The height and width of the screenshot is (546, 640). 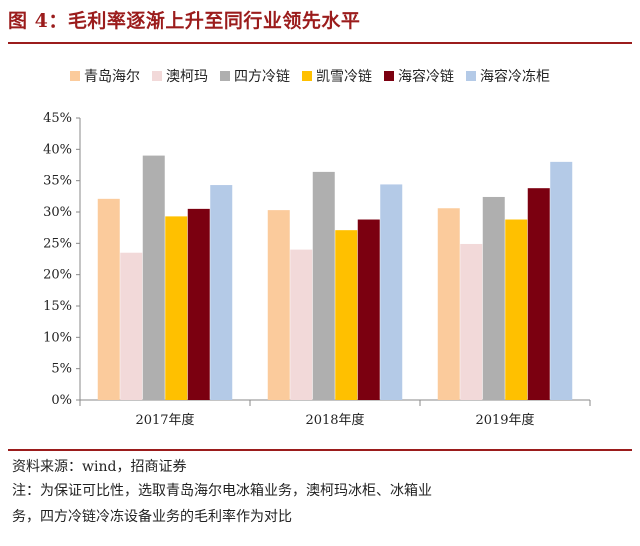 What do you see at coordinates (62, 259) in the screenshot?
I see `y-axis: 0% 5% 10% 15% 20% 25% 30% 35% 40% 45%` at bounding box center [62, 259].